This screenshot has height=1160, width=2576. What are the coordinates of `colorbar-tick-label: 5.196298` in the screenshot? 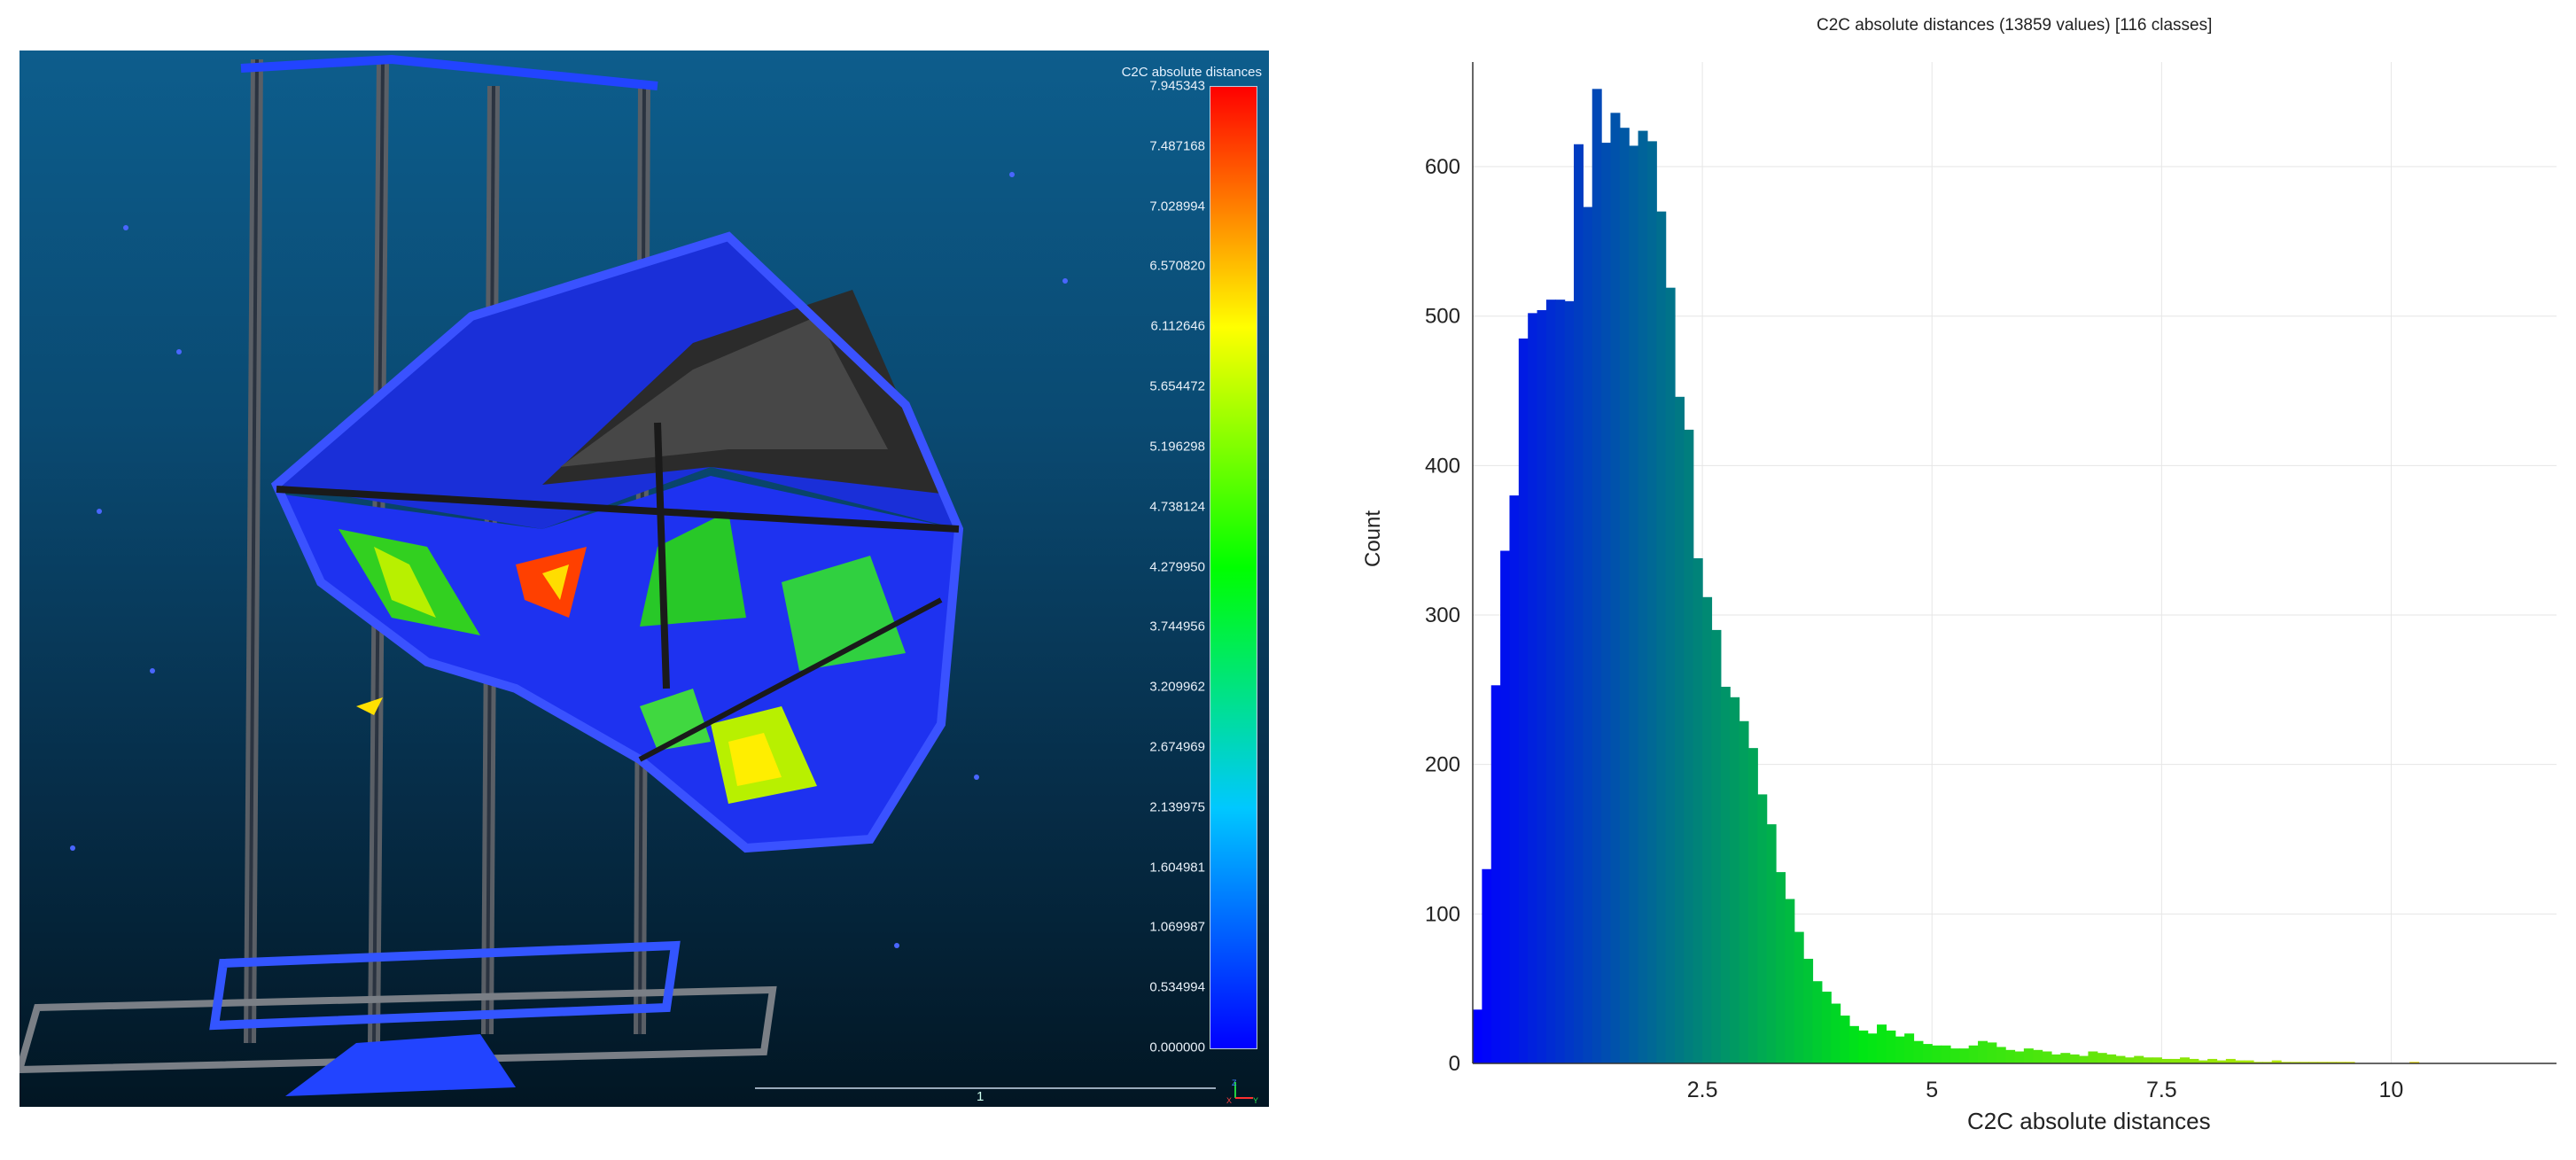 It's located at (1177, 447).